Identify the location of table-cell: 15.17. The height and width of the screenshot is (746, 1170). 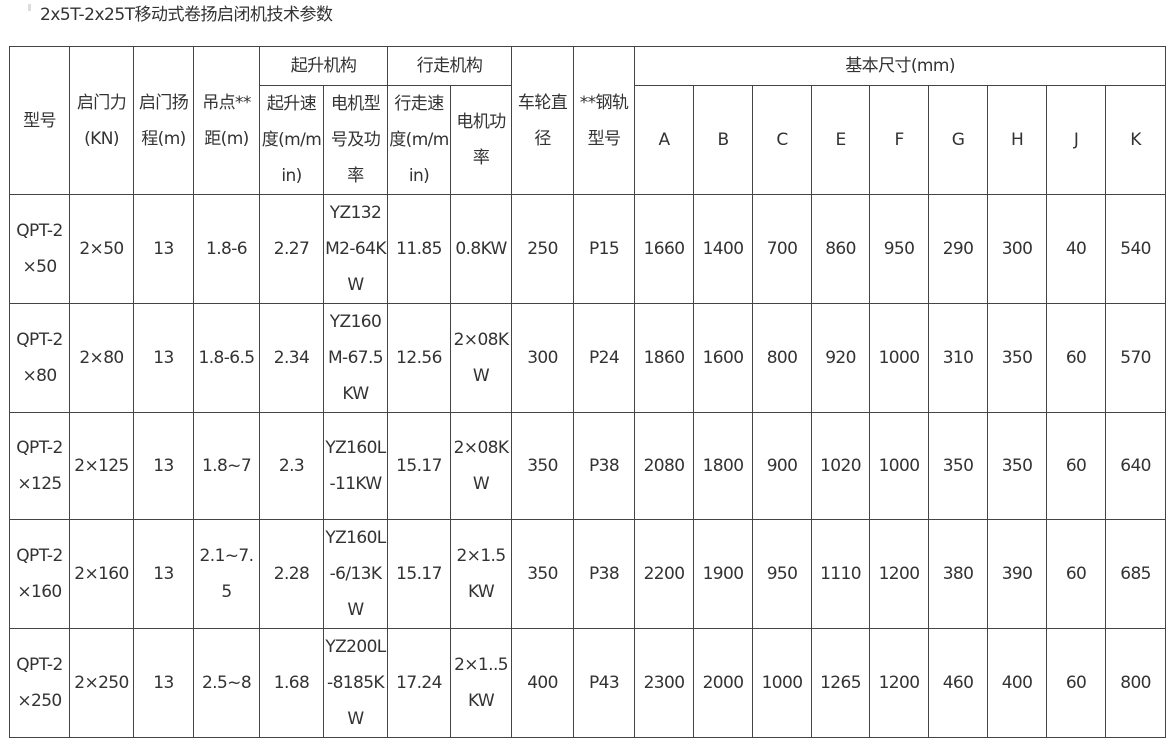
(419, 574).